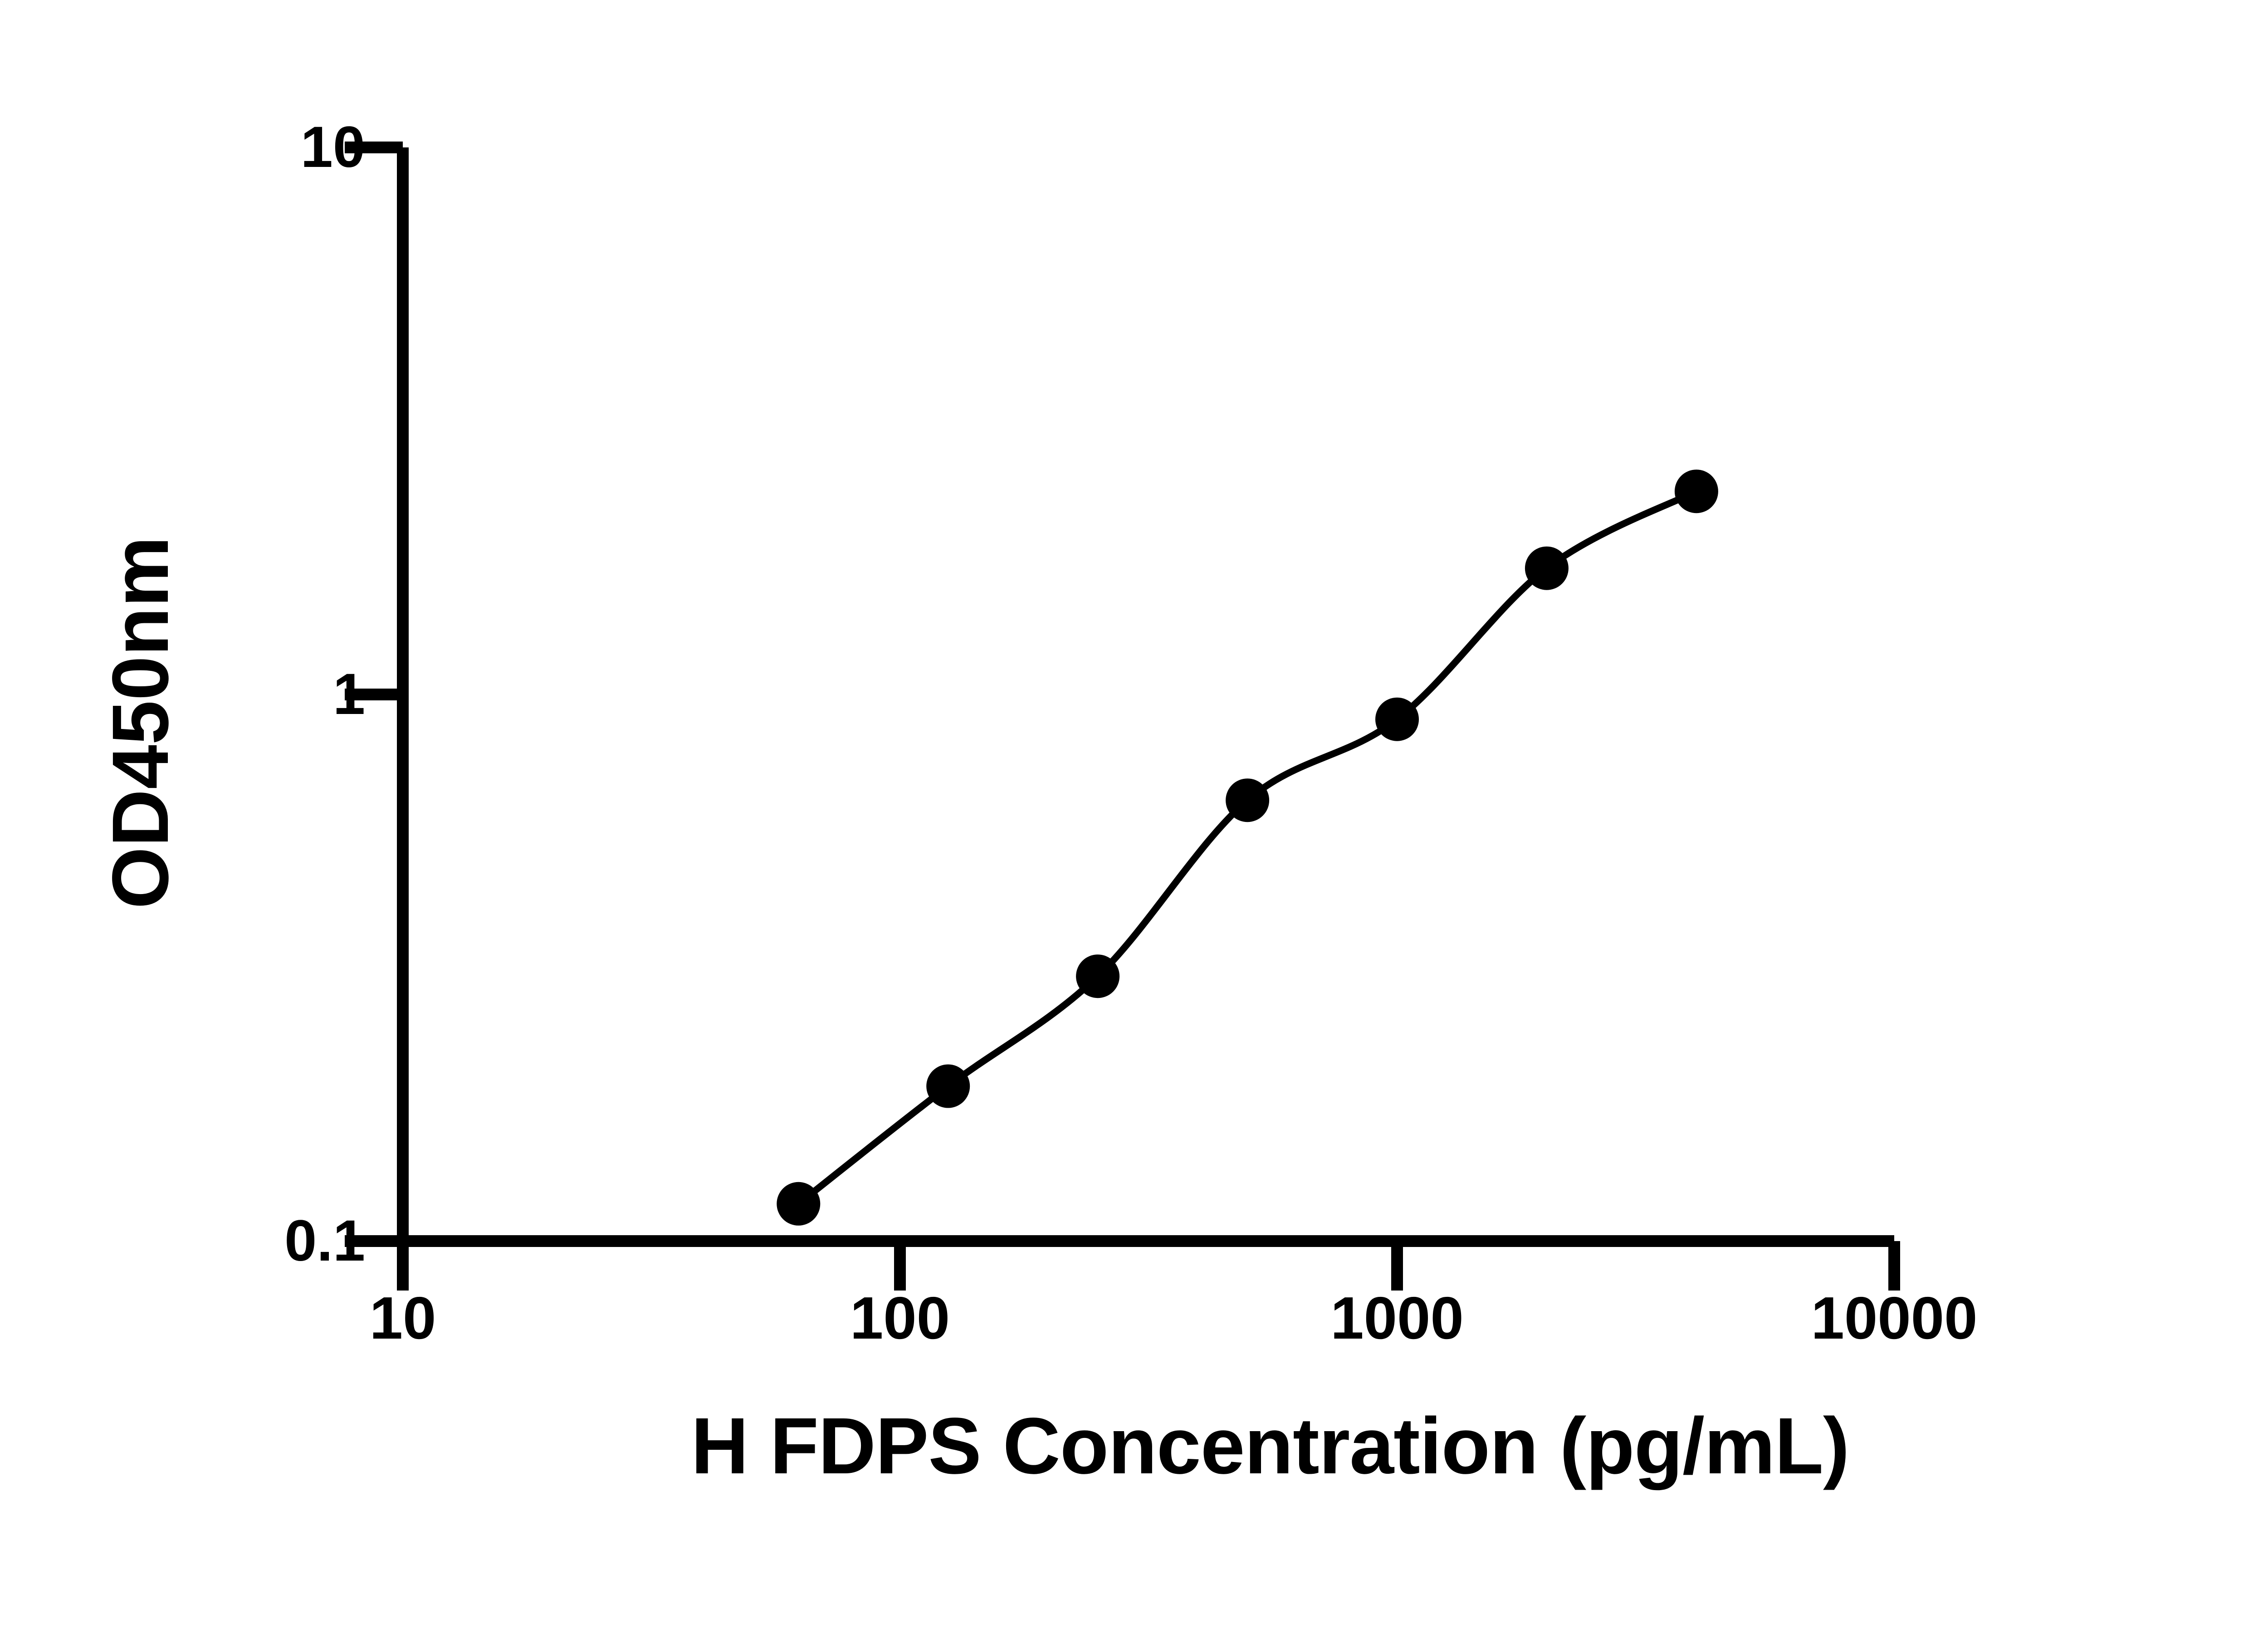 This screenshot has width=2268, height=1633. Describe the element at coordinates (1270, 1446) in the screenshot. I see `x-axis-title-text: H FDPS Concentration (pg/mL)` at that location.